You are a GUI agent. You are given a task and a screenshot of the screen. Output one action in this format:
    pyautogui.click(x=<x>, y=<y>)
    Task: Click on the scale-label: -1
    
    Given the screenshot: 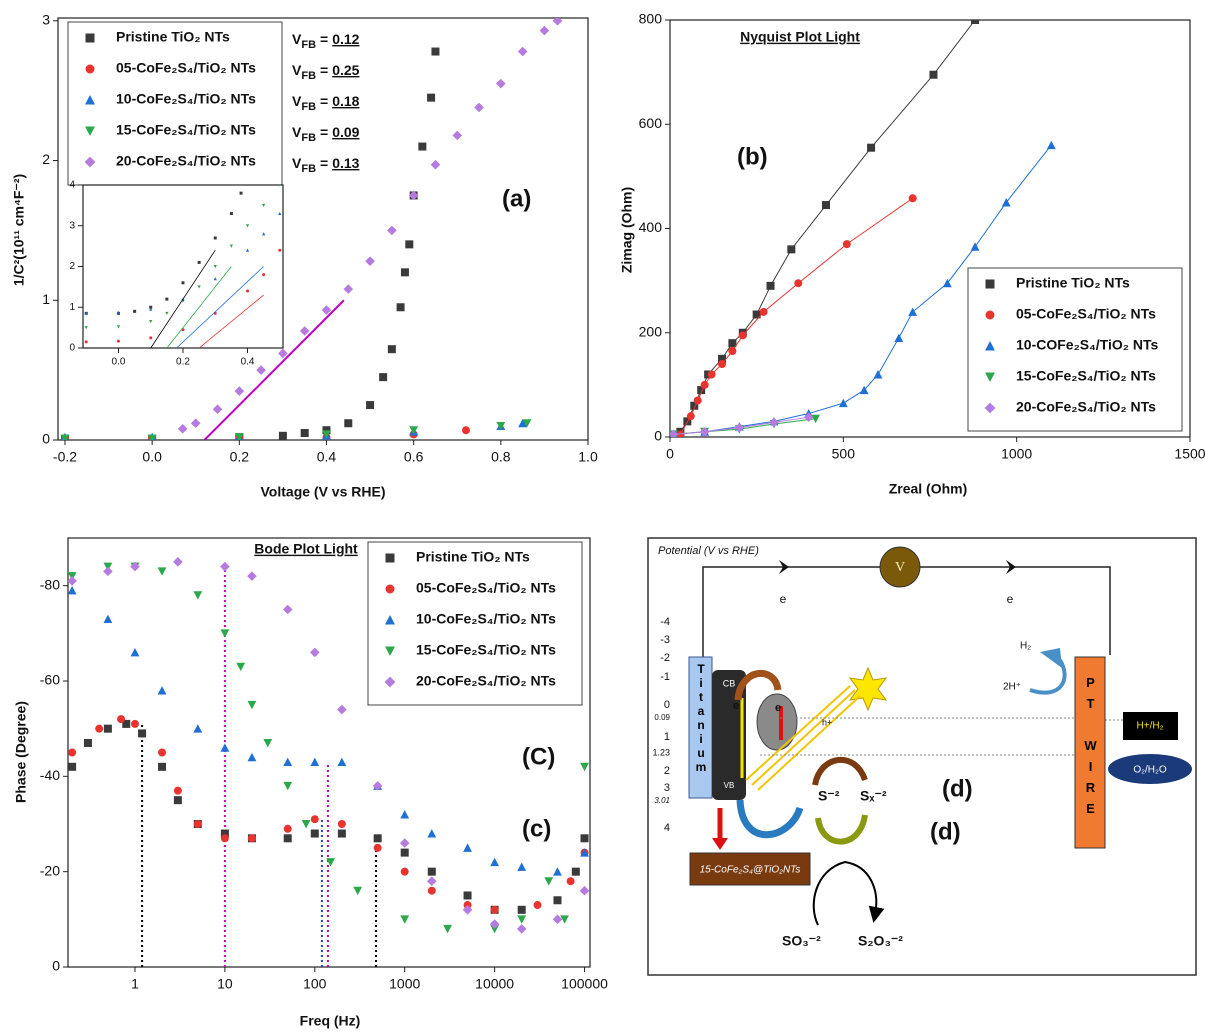 What is the action you would take?
    pyautogui.click(x=665, y=677)
    